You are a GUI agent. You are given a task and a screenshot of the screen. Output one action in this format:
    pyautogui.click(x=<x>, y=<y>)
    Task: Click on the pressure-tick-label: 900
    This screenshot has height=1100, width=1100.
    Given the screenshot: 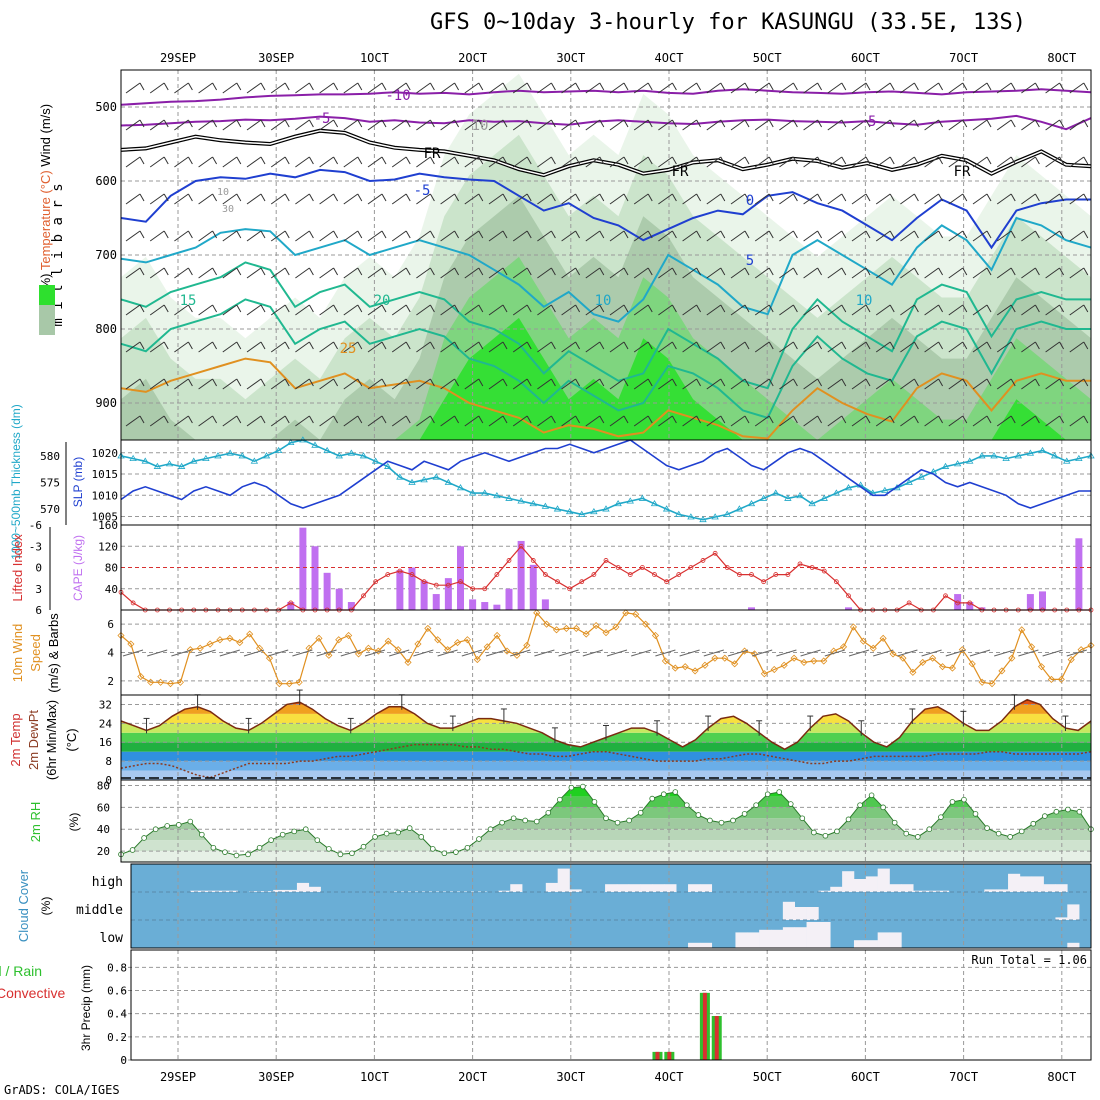 What is the action you would take?
    pyautogui.click(x=106, y=403)
    